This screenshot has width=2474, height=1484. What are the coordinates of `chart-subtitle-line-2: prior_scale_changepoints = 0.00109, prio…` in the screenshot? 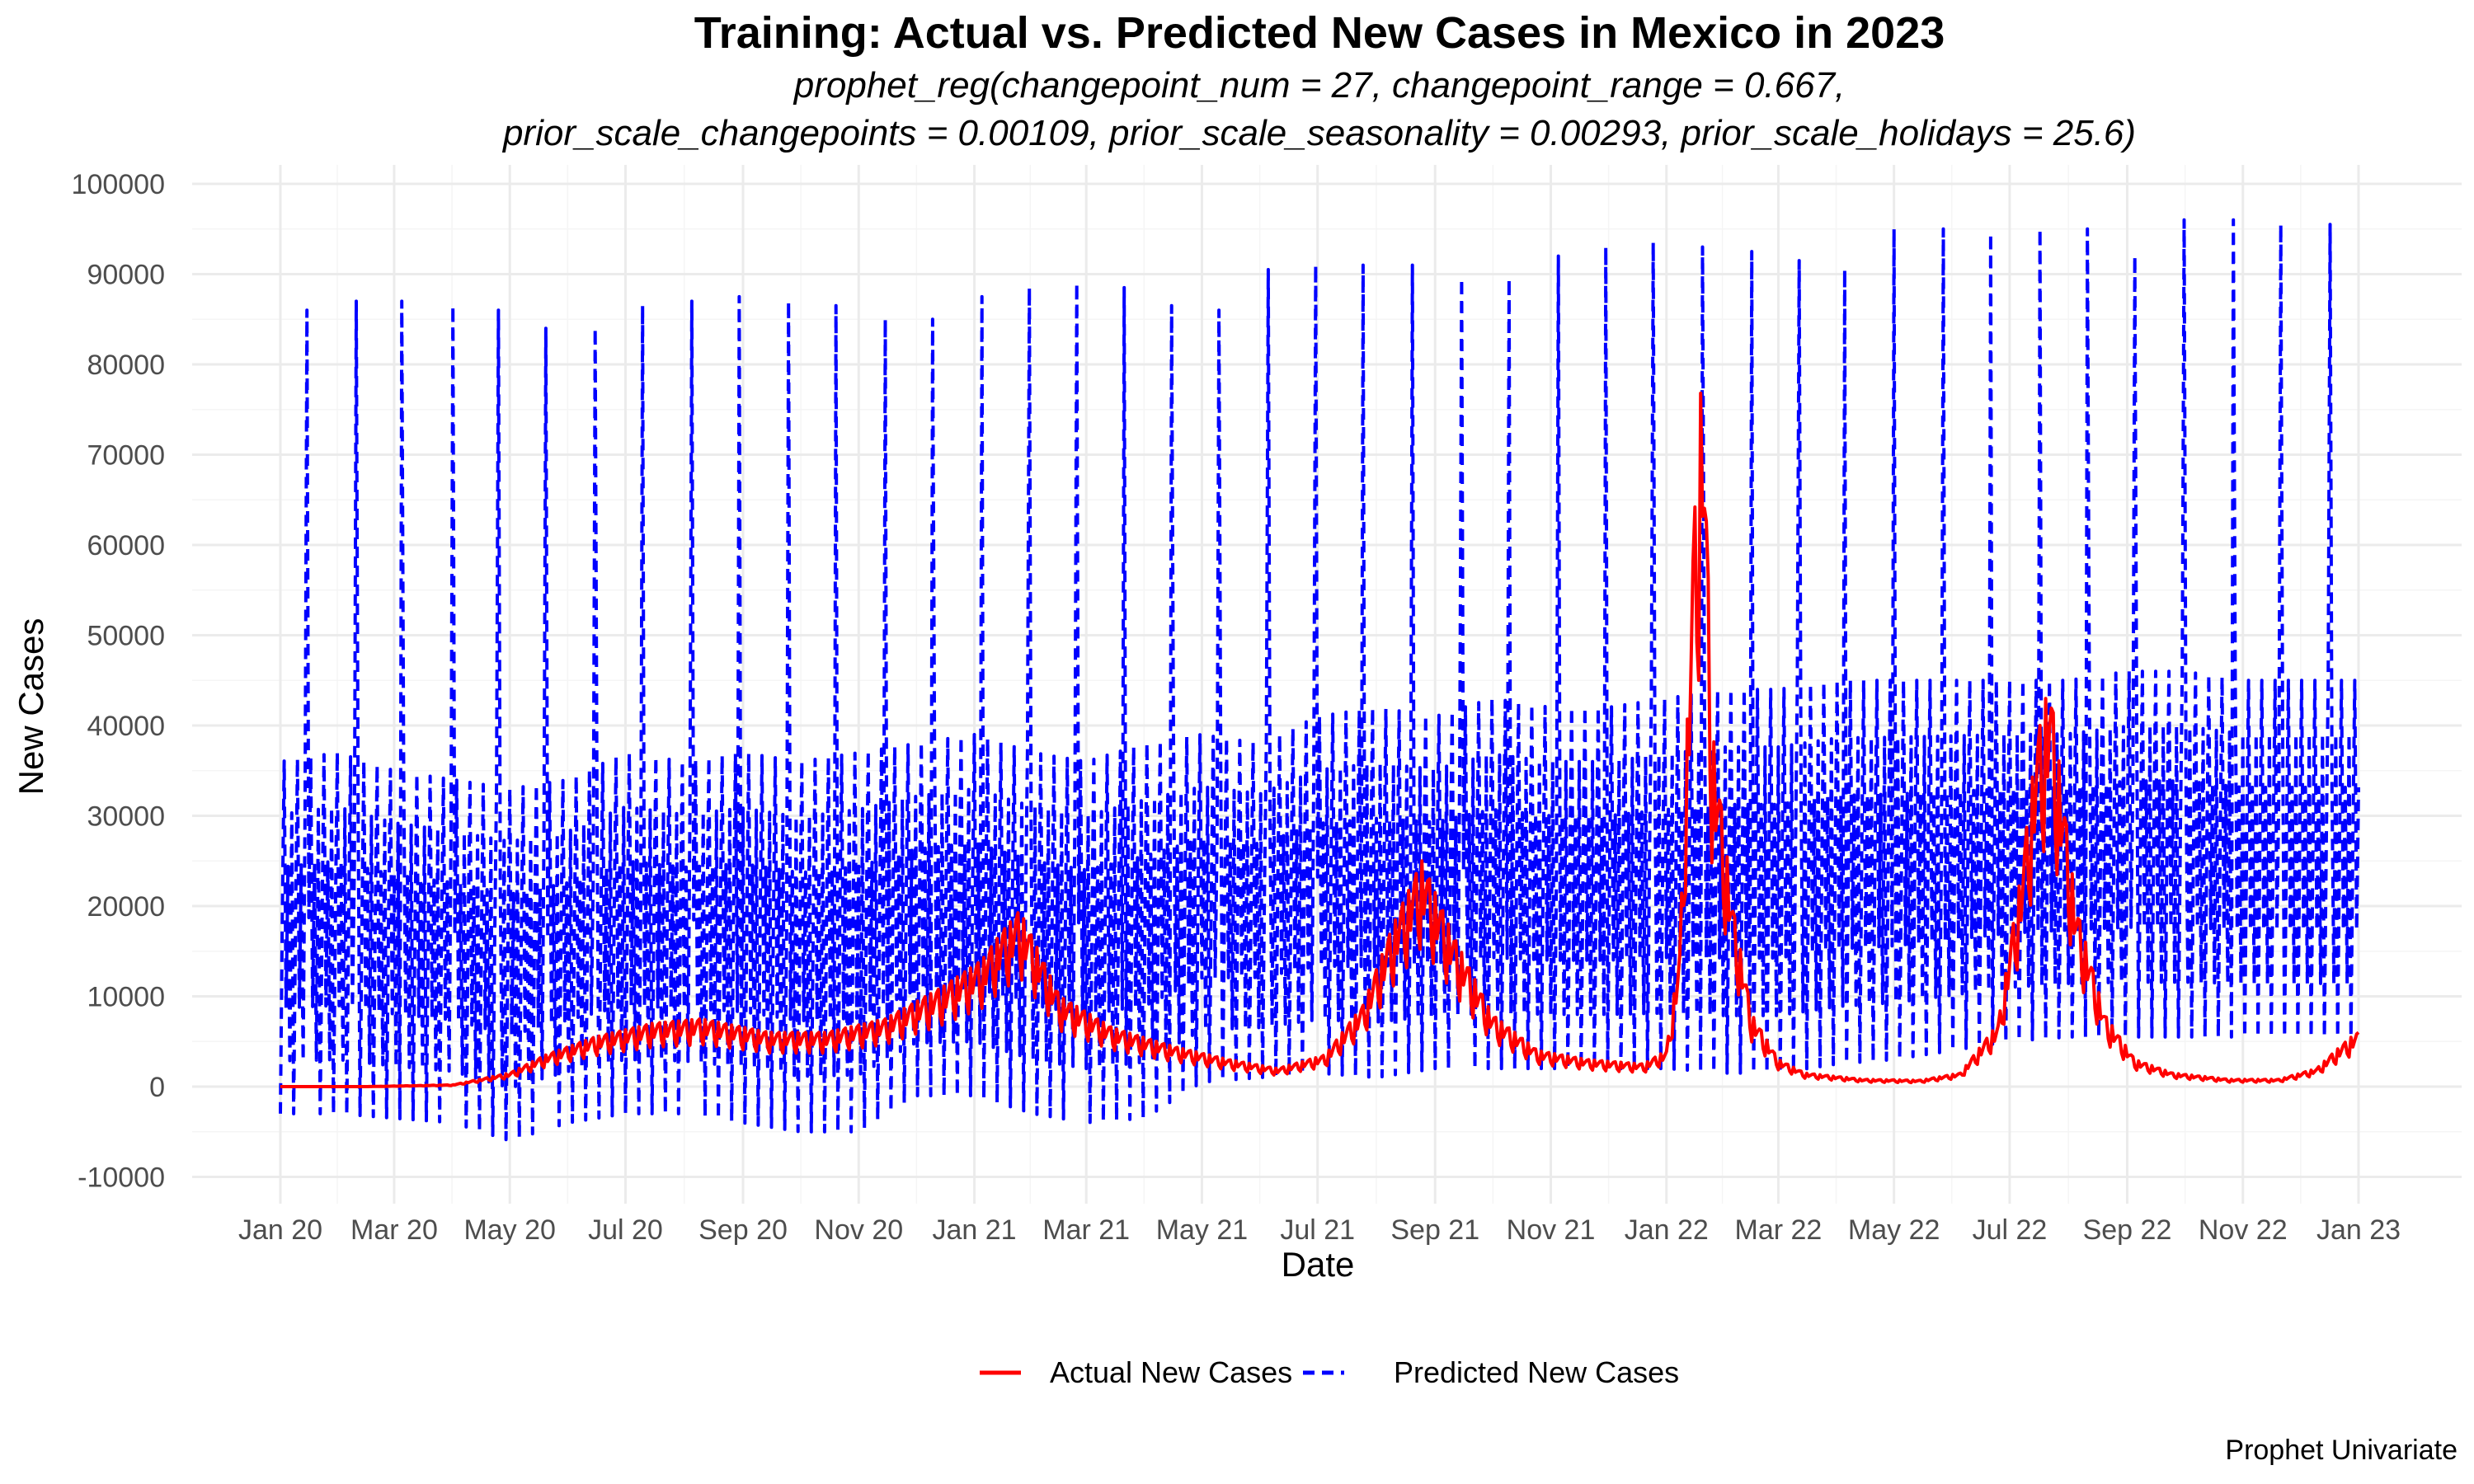 It's located at (1318, 133).